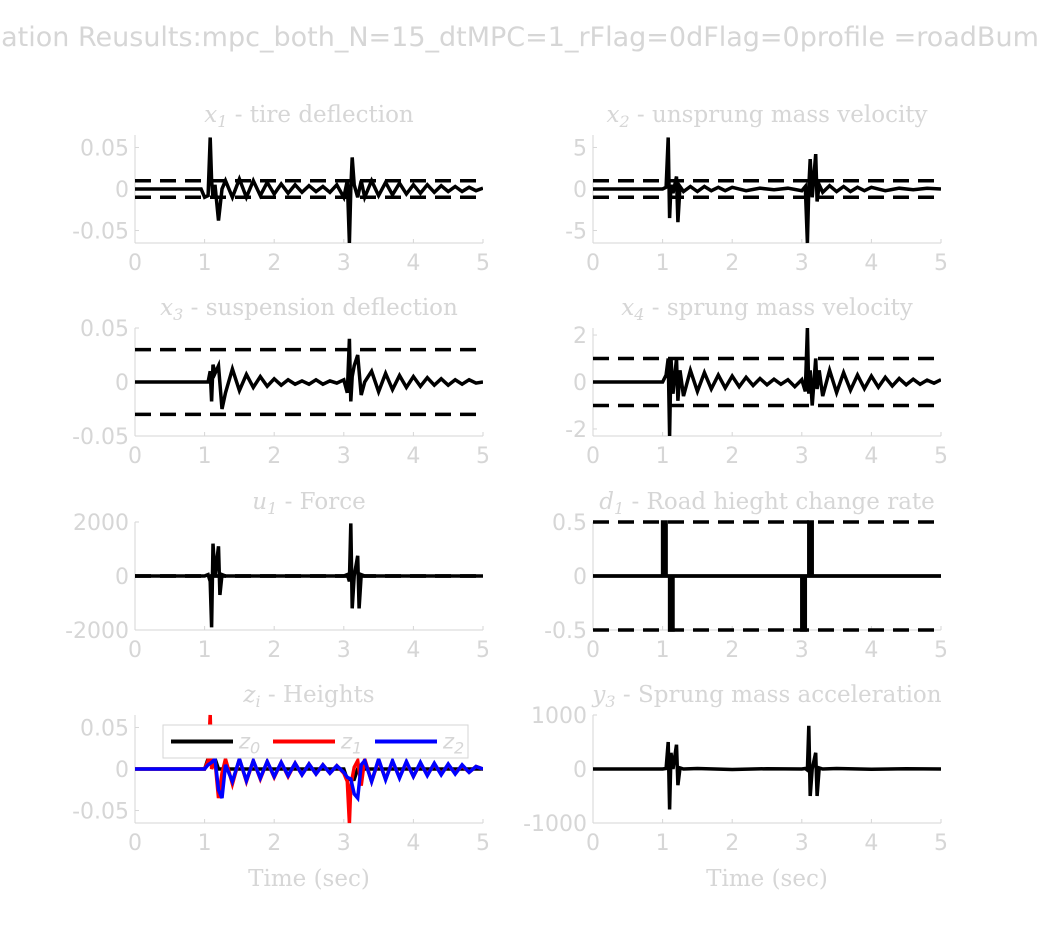  What do you see at coordinates (766, 696) in the screenshot?
I see `subplot-title: y3 - Sprung mass acceleration` at bounding box center [766, 696].